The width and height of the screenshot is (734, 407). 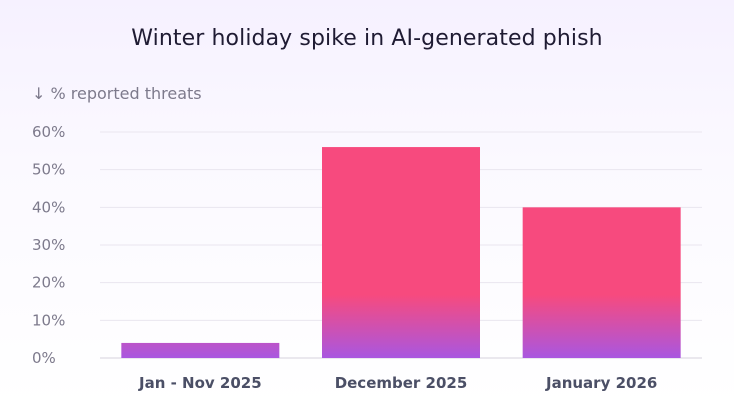 What do you see at coordinates (44, 358) in the screenshot?
I see `y-tick-label: 0%` at bounding box center [44, 358].